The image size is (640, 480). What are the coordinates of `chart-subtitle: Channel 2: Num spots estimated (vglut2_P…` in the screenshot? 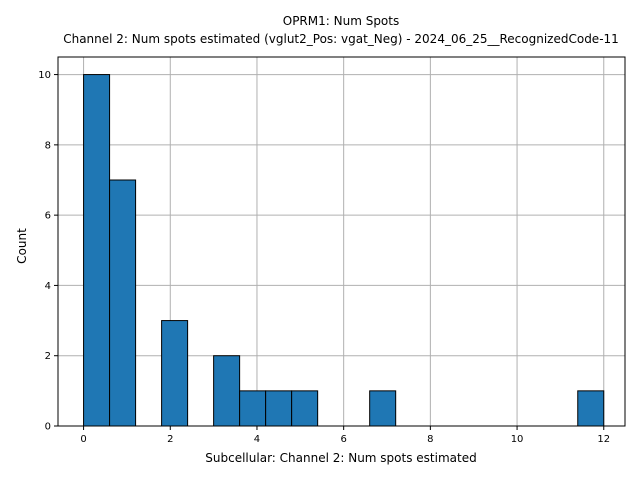 It's located at (341, 39).